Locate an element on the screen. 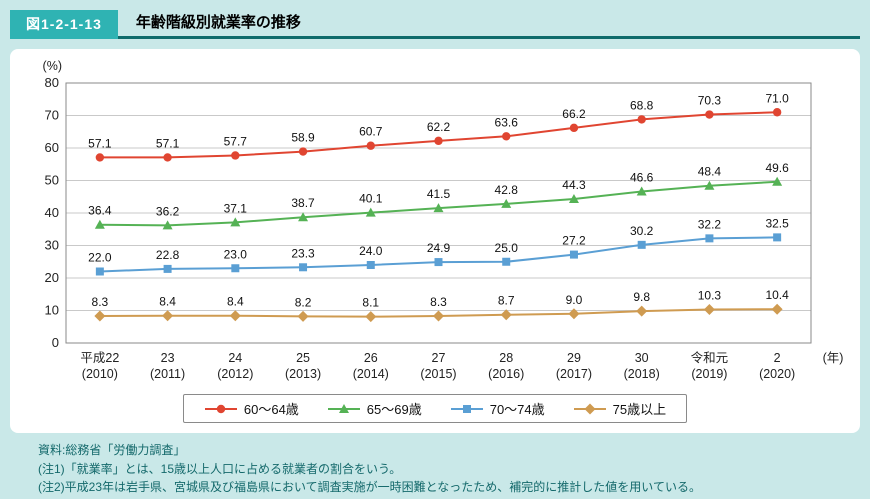 The height and width of the screenshot is (499, 870). y-tick-label: 70 is located at coordinates (52, 115).